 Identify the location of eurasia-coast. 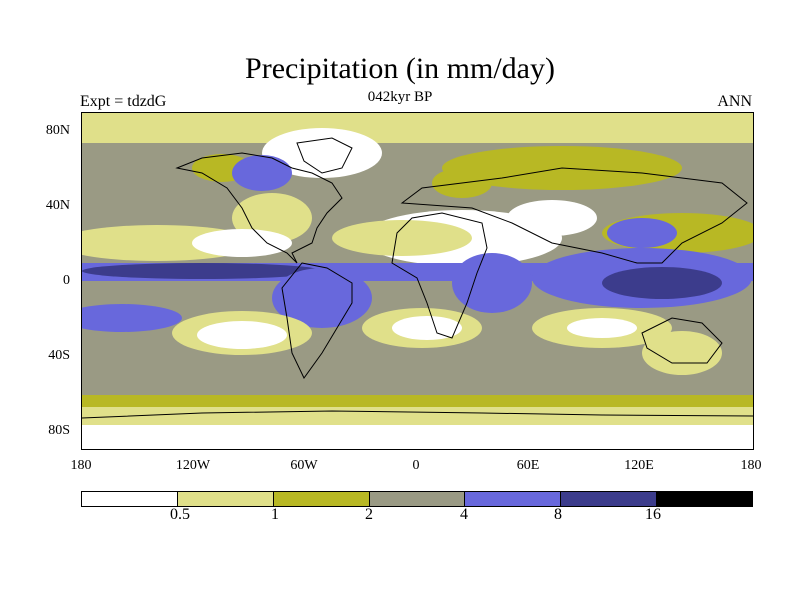
(574, 215).